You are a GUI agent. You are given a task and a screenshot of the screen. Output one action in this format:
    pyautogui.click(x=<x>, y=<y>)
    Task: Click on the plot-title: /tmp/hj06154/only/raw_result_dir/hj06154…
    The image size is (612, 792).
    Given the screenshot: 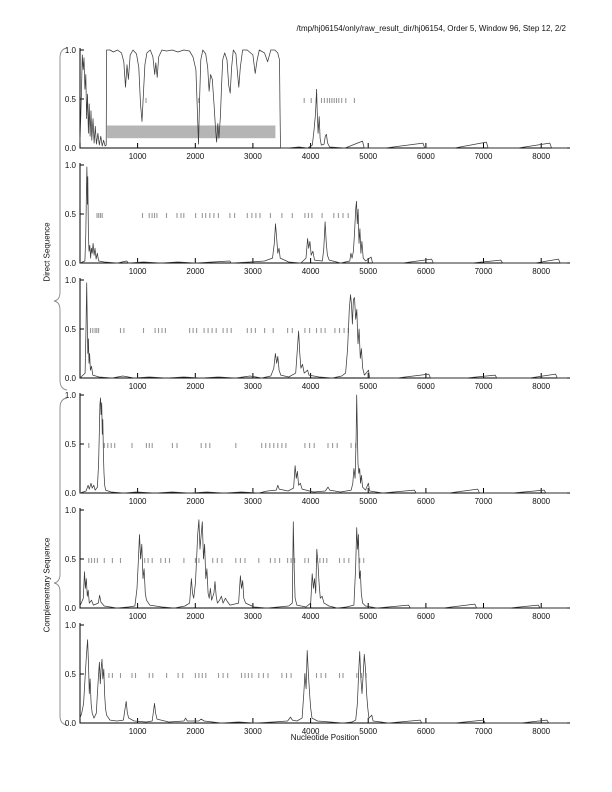 What is the action you would take?
    pyautogui.click(x=431, y=28)
    